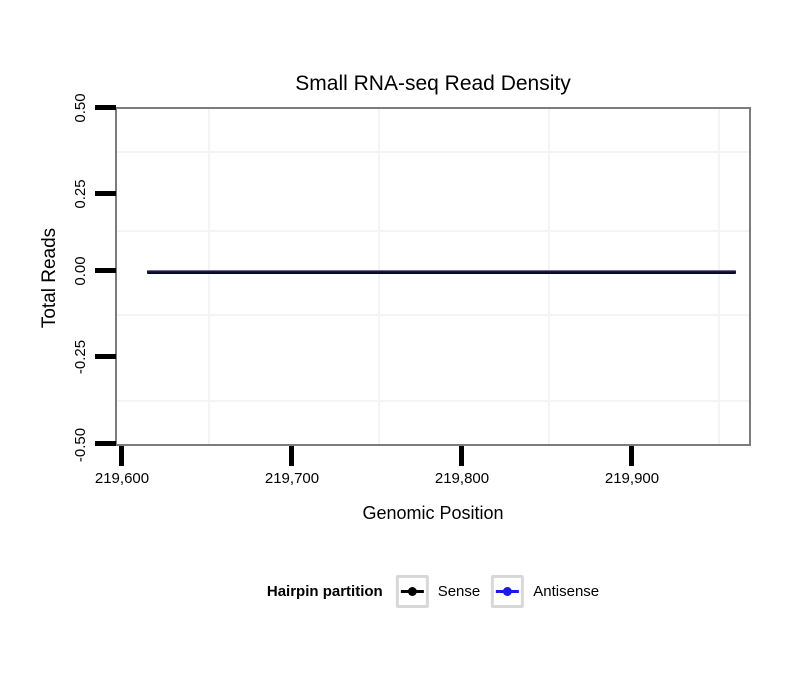 This screenshot has width=810, height=690. I want to click on y-tick-label: -0.50, so click(80, 445).